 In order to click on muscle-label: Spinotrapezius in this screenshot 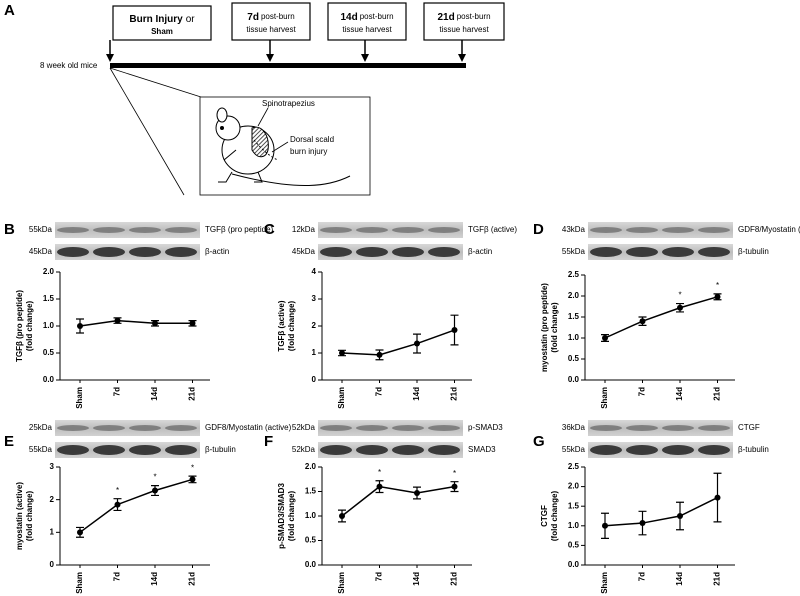, I will do `click(288, 103)`.